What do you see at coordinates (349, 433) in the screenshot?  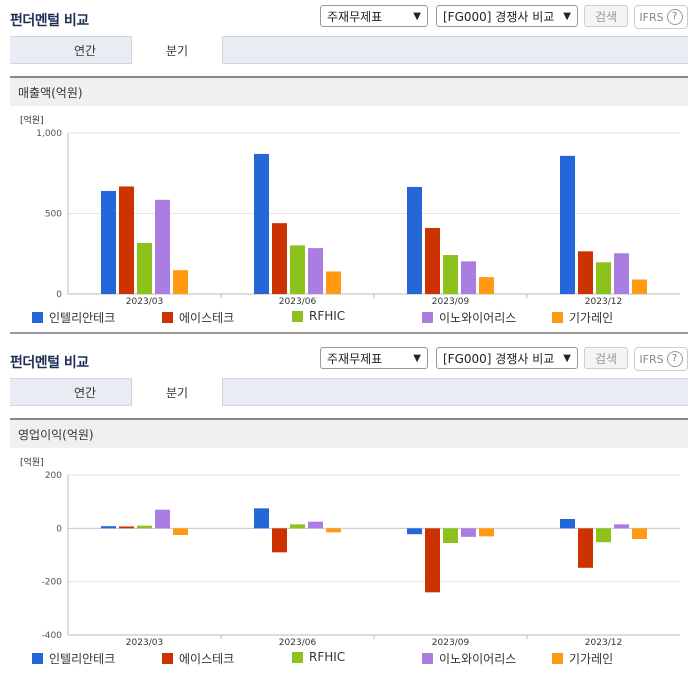 I see `chart-section-header: 영업이익(억원)` at bounding box center [349, 433].